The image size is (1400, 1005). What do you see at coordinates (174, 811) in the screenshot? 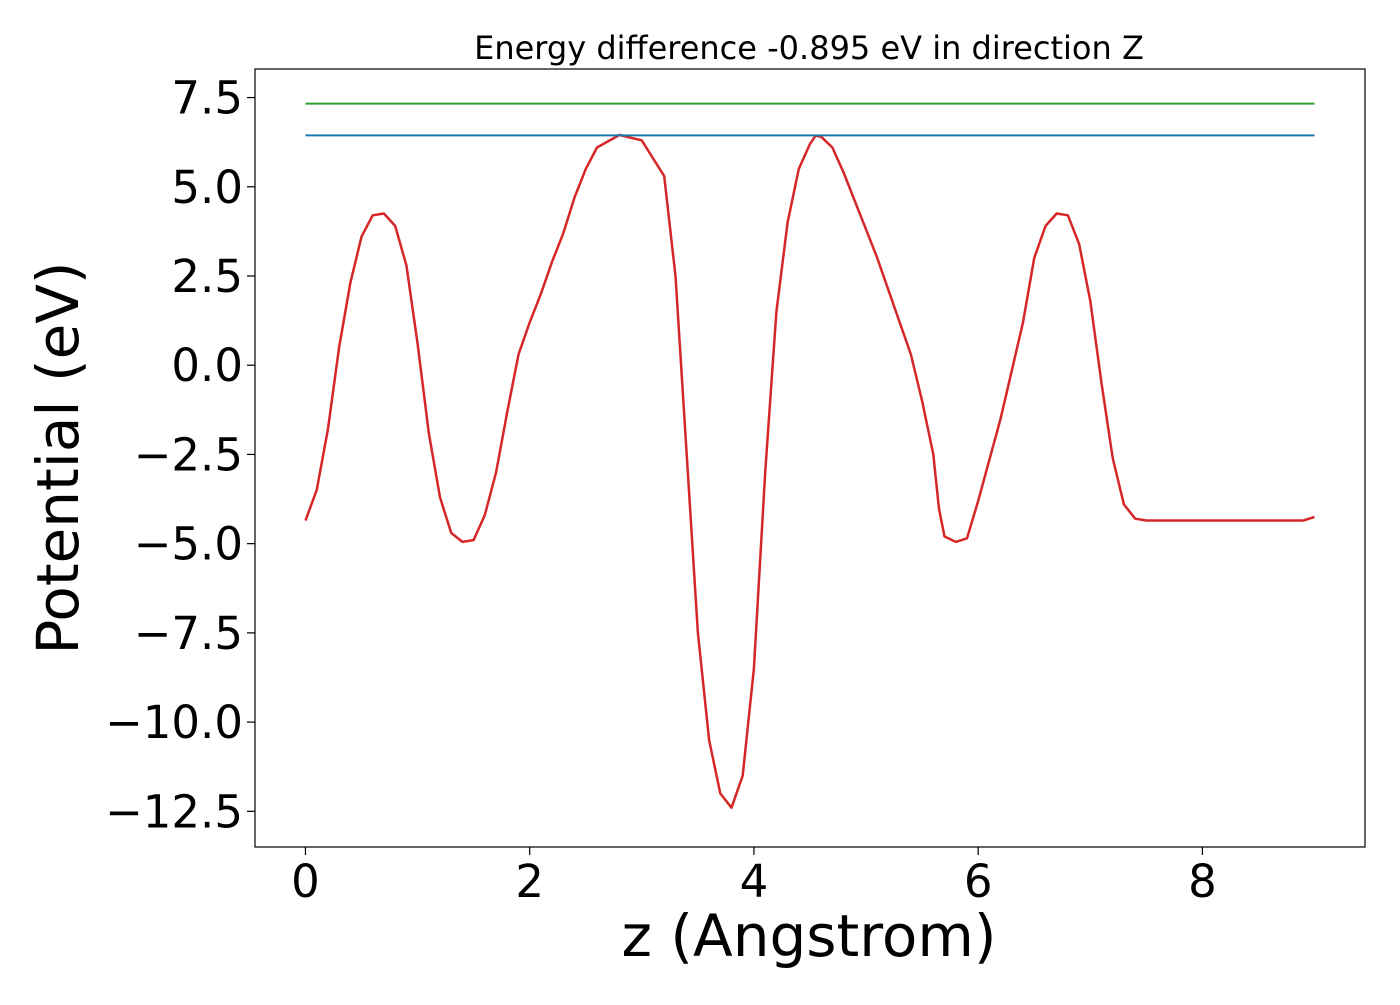
I see `y-tick-label: −12.5` at bounding box center [174, 811].